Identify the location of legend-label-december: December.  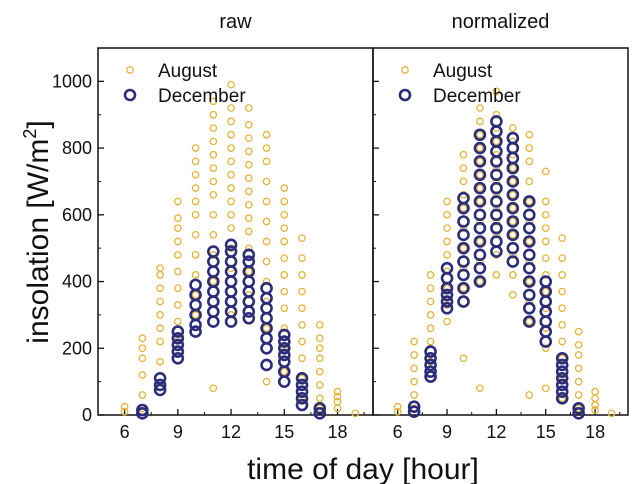
(477, 96).